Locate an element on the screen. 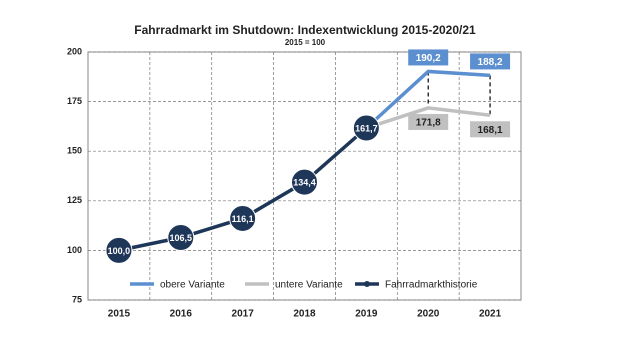 The image size is (620, 350). x-tick-label: 2018 is located at coordinates (304, 314).